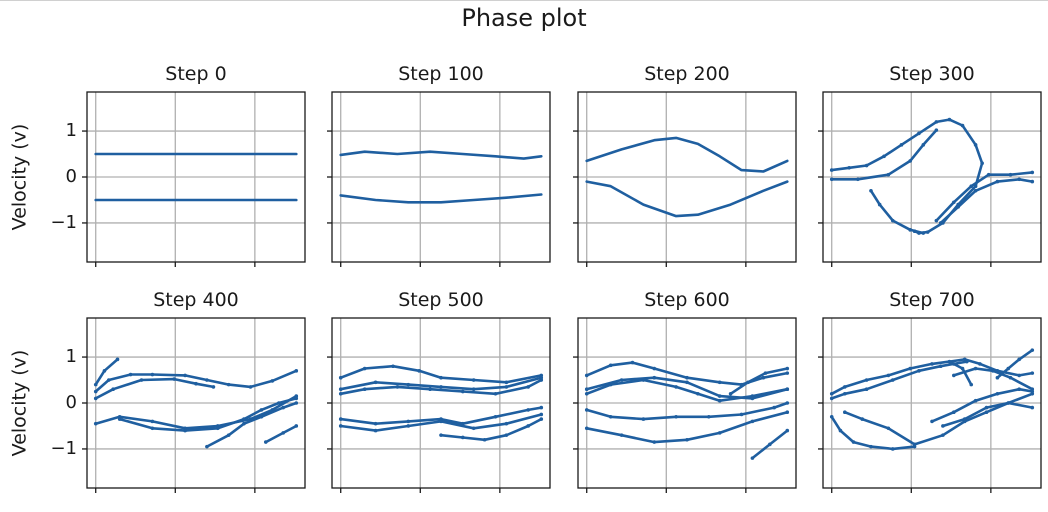 The width and height of the screenshot is (1048, 512). Describe the element at coordinates (20, 177) in the screenshot. I see `y-axis-label: Velocity (v)` at that location.